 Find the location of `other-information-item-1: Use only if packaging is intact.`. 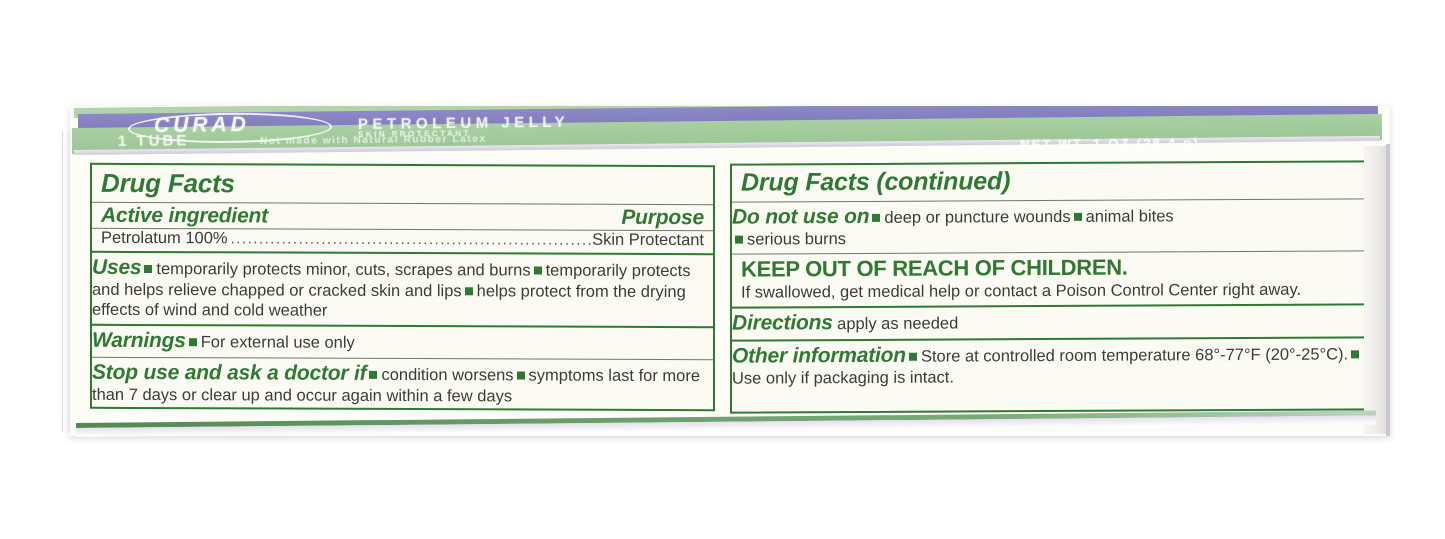

other-information-item-1: Use only if packaging is intact. is located at coordinates (843, 378).